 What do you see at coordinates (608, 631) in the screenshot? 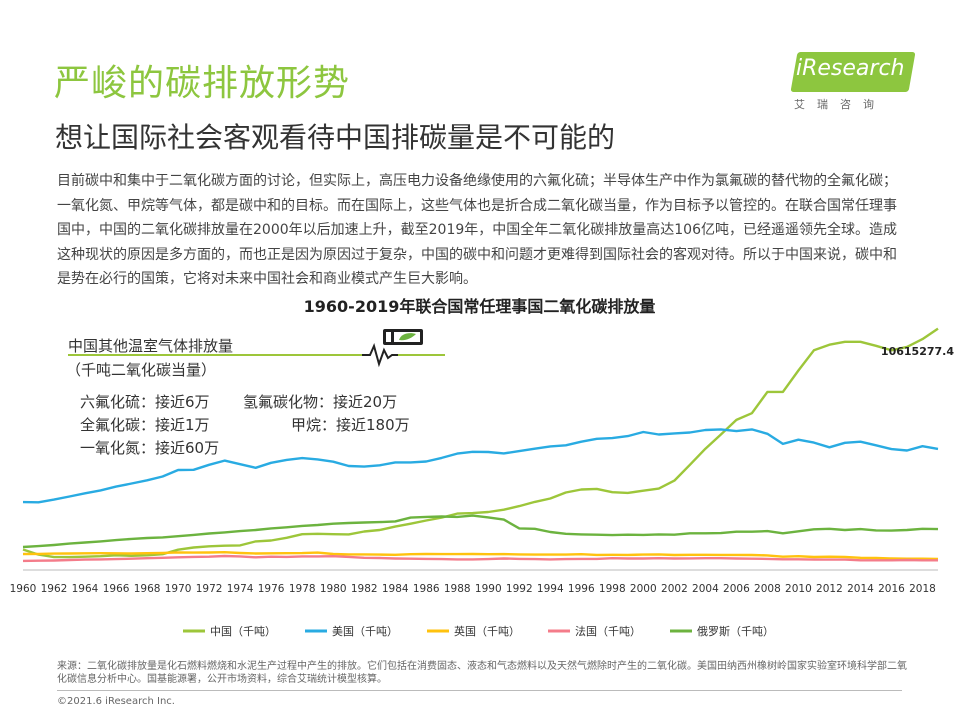
I see `legend-label: 法国（千吨）` at bounding box center [608, 631].